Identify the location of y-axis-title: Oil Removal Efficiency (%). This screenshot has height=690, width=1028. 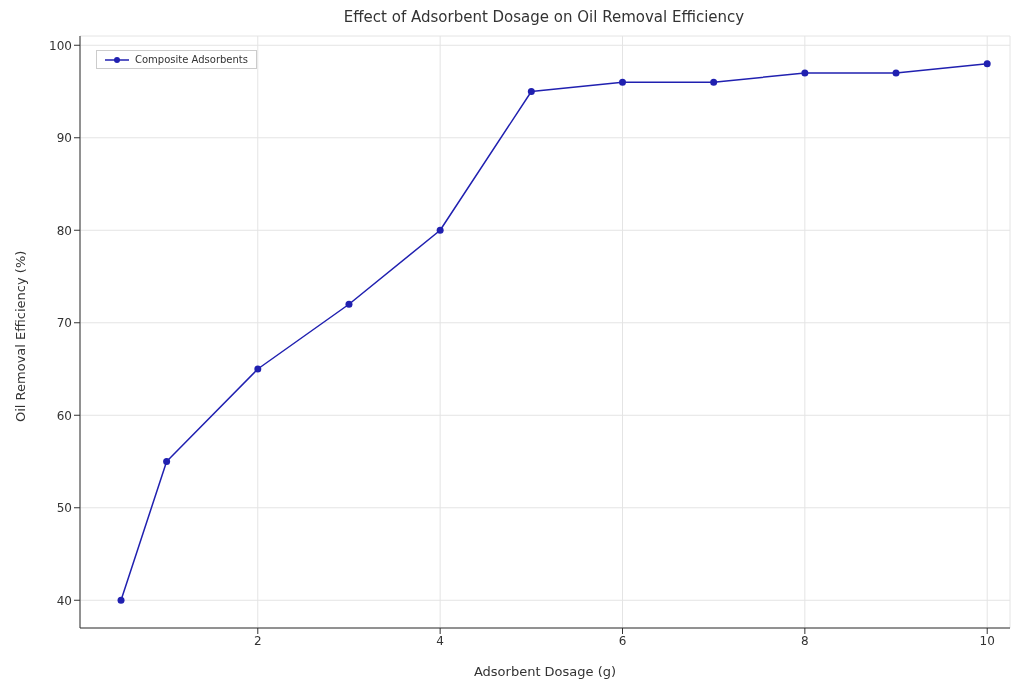
(20, 336).